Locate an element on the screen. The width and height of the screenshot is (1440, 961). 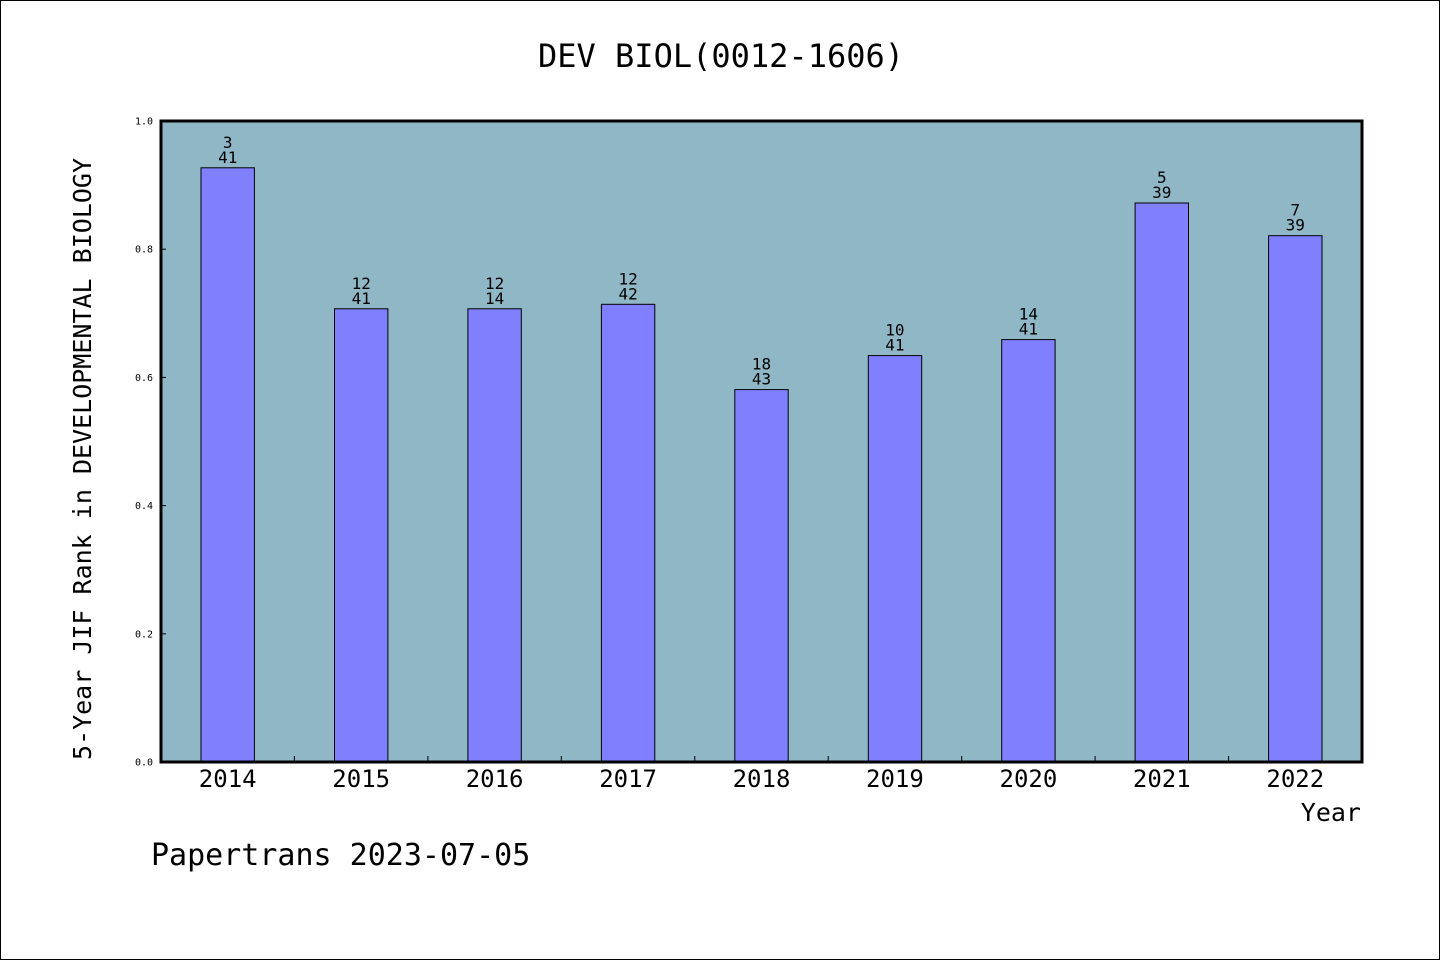
bar-2016 is located at coordinates (494, 535).